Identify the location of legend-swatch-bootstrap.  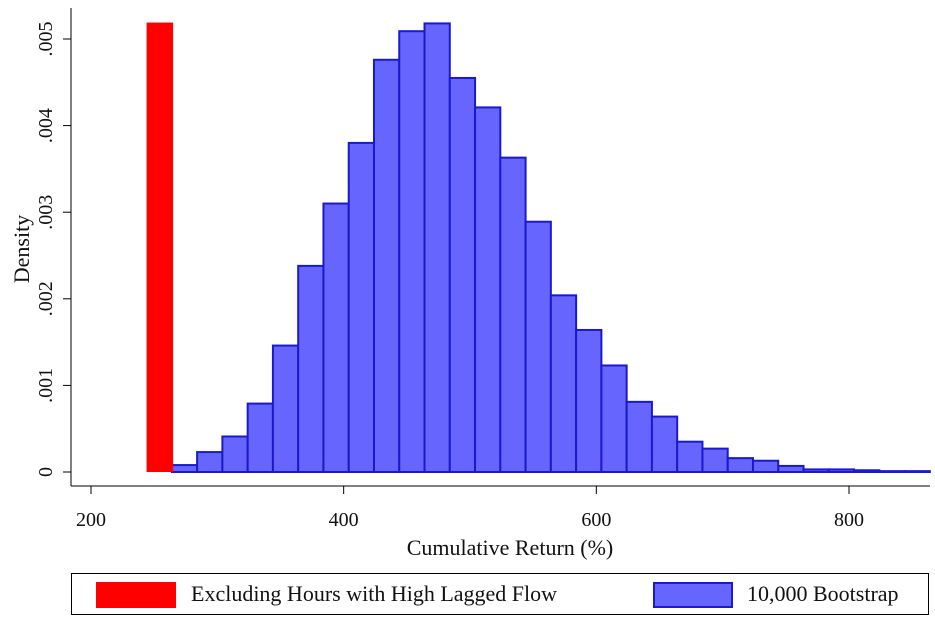
(693, 595).